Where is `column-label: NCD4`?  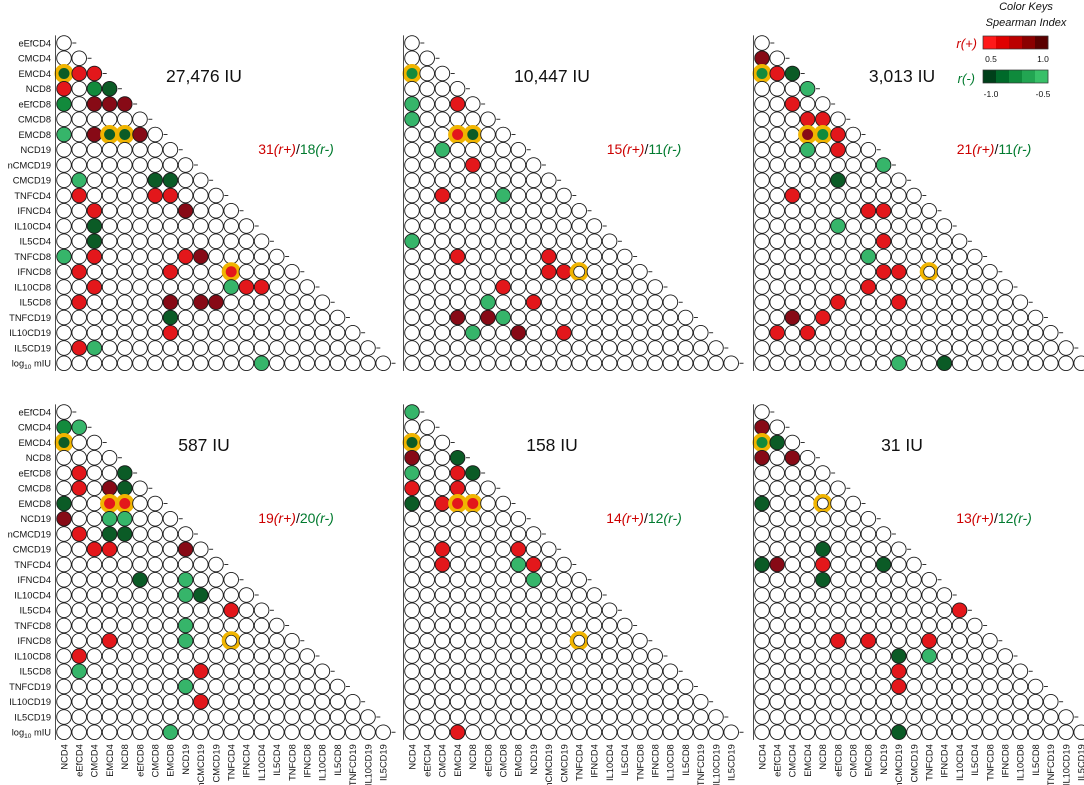 column-label: NCD4 is located at coordinates (64, 756).